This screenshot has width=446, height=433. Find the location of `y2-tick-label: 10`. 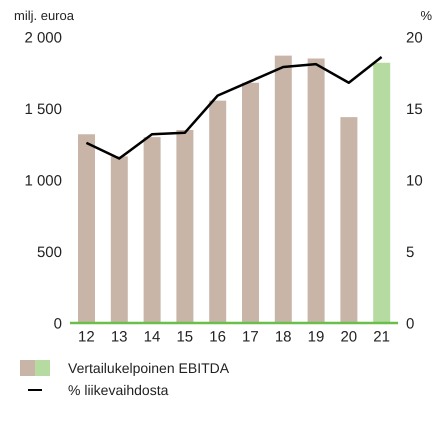

y2-tick-label: 10 is located at coordinates (414, 181).